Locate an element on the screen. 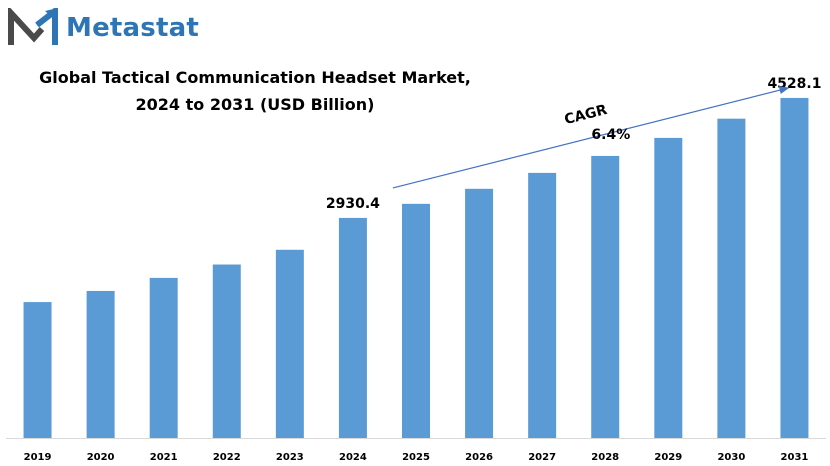 This screenshot has width=830, height=466. metastat-m-logo-icon is located at coordinates (33, 26).